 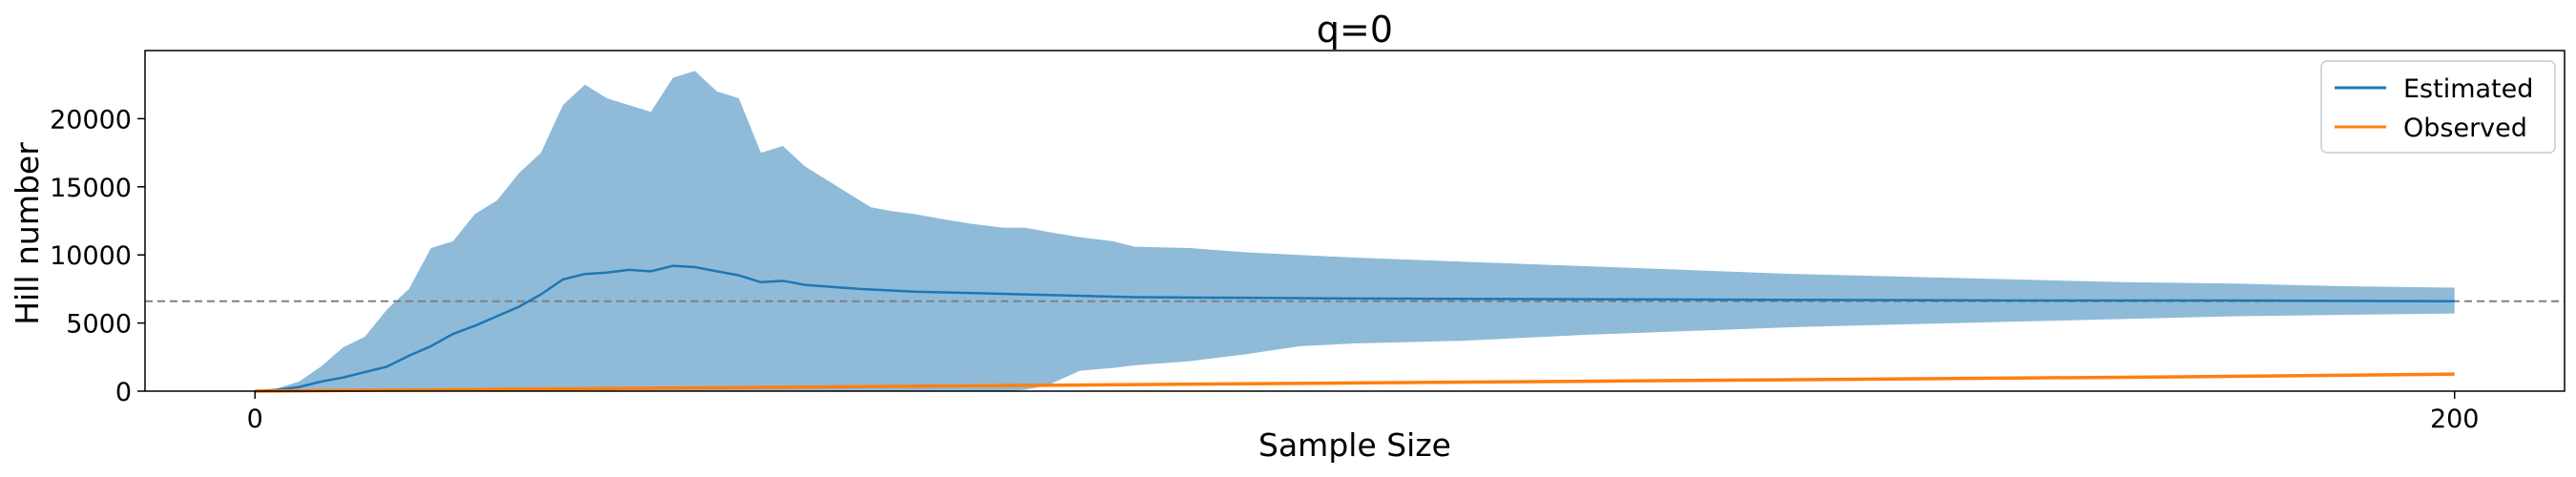 What do you see at coordinates (99, 325) in the screenshot?
I see `y-tick-label: 5000` at bounding box center [99, 325].